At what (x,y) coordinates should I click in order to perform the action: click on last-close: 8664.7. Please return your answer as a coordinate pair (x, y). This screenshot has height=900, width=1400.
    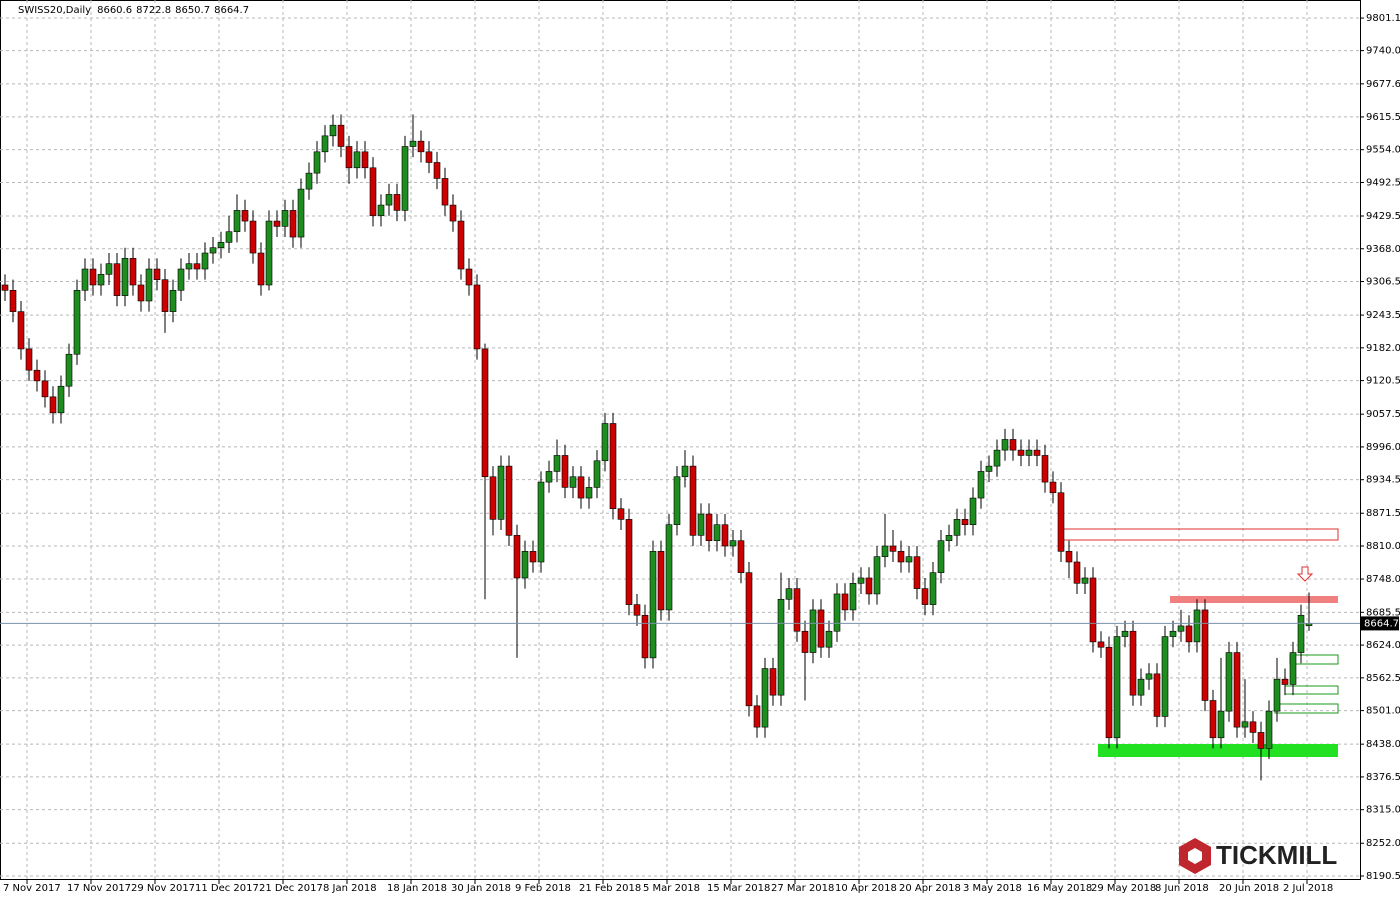
    Looking at the image, I should click on (231, 10).